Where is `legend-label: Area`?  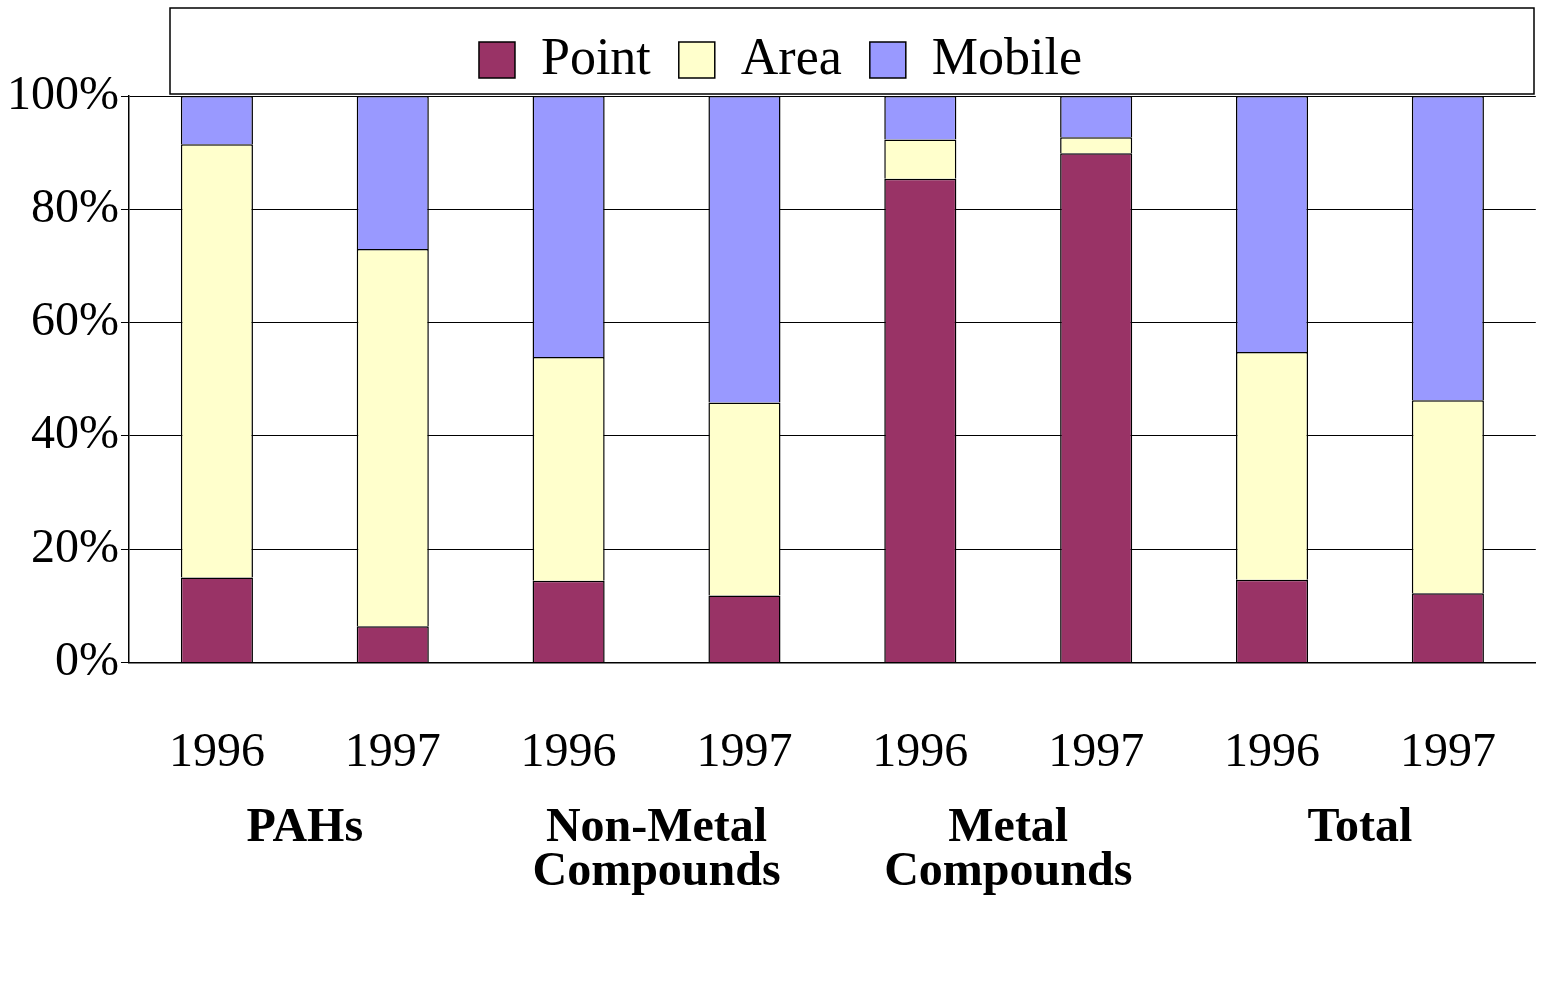
legend-label: Area is located at coordinates (791, 56).